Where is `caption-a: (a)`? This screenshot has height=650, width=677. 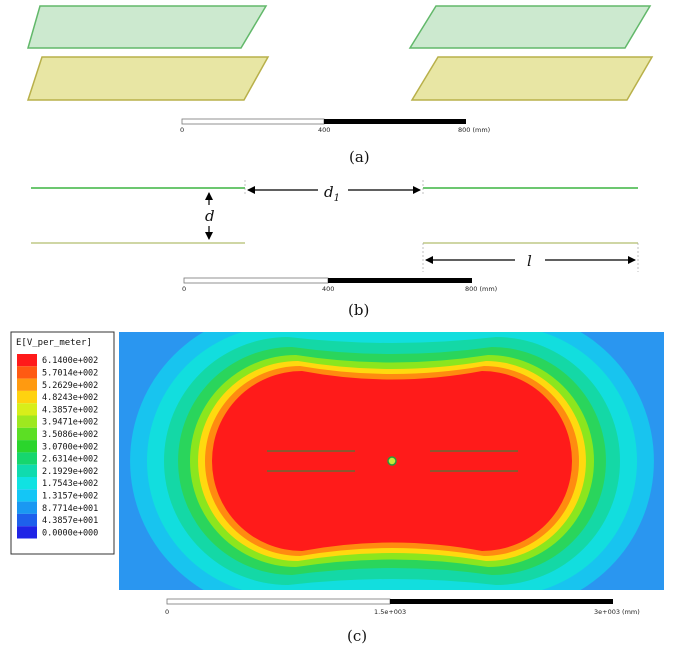
caption-a: (a) is located at coordinates (359, 157).